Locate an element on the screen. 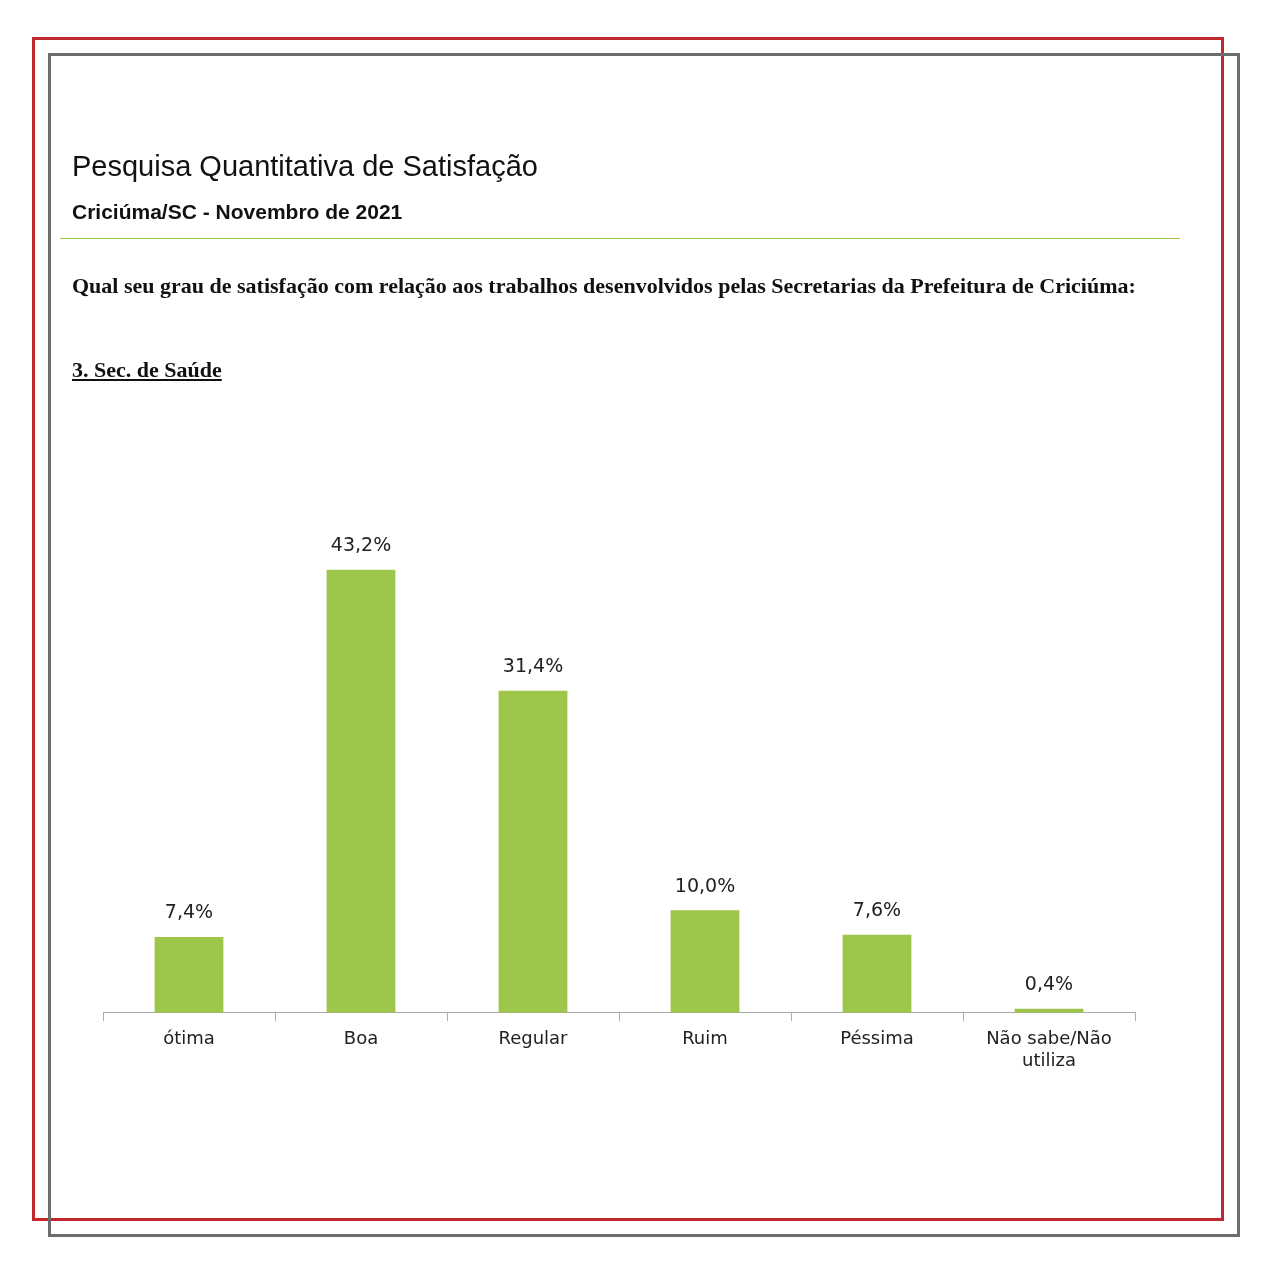 The image size is (1279, 1280). data-label: 0,4% is located at coordinates (1049, 983).